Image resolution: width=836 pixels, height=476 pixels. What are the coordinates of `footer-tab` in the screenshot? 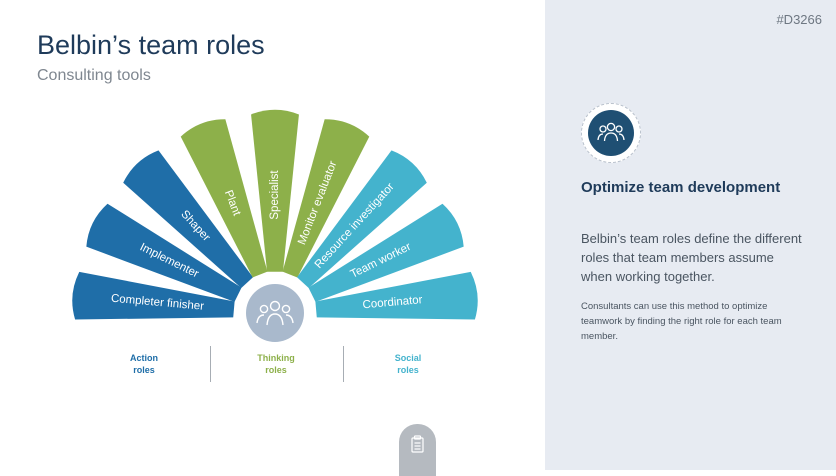 It's located at (417, 450).